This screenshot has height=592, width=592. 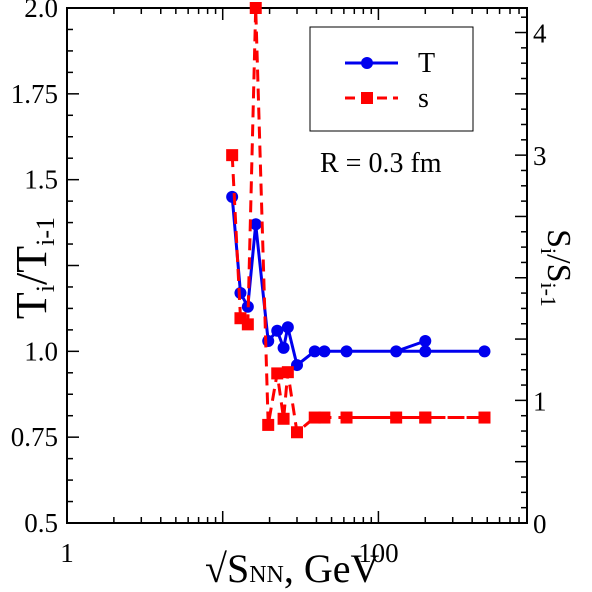 What do you see at coordinates (41, 11) in the screenshot?
I see `y-left-tick-label: 2.0` at bounding box center [41, 11].